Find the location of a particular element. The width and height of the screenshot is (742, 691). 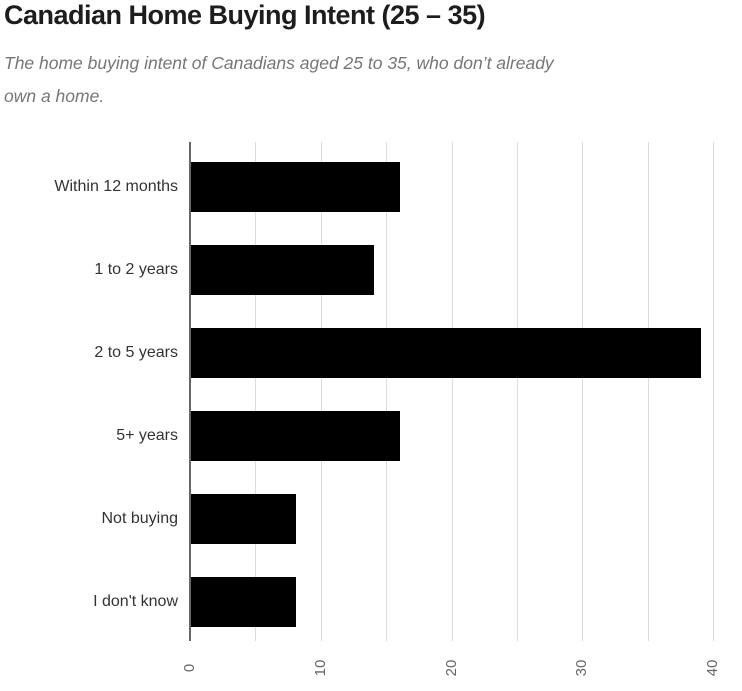

x-axis-tick-label: 20 is located at coordinates (451, 668).